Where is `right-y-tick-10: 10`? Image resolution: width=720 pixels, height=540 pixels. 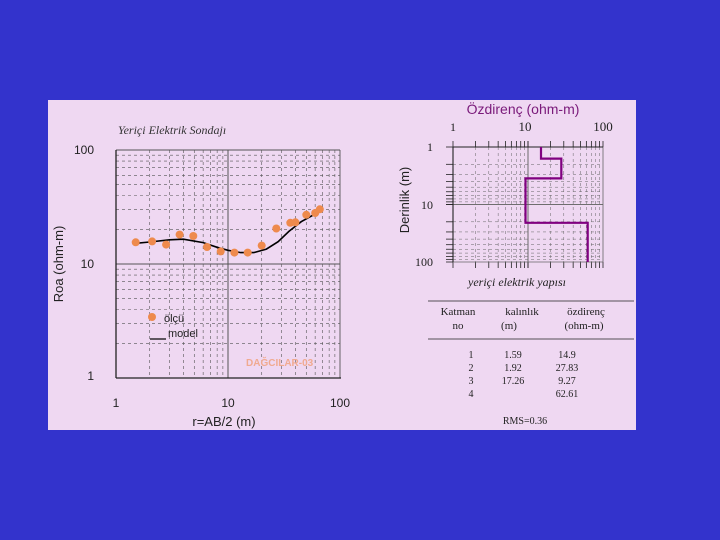
right-y-tick-10: 10 is located at coordinates (427, 205).